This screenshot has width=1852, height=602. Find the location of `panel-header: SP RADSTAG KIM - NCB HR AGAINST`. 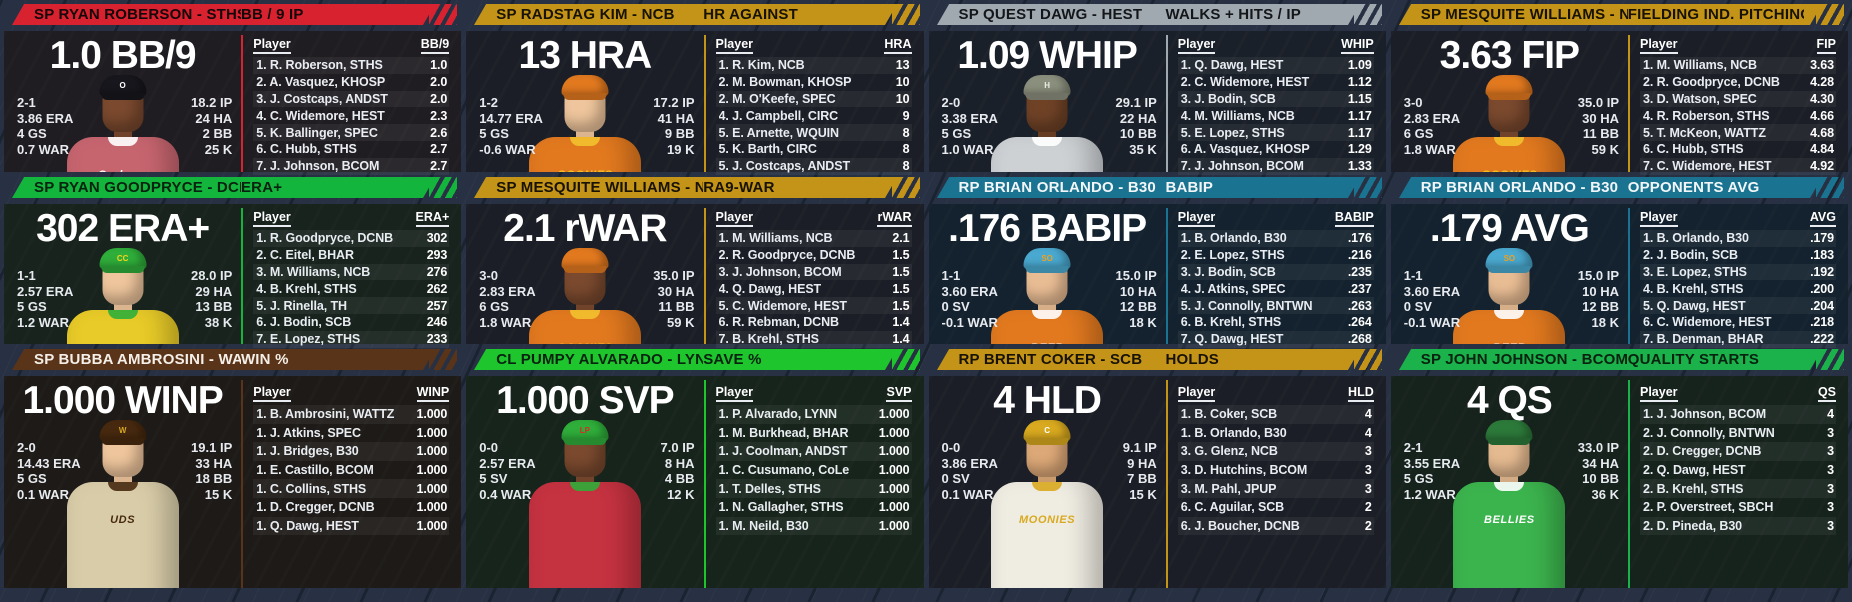

panel-header: SP RADSTAG KIM - NCB HR AGAINST is located at coordinates (694, 14).